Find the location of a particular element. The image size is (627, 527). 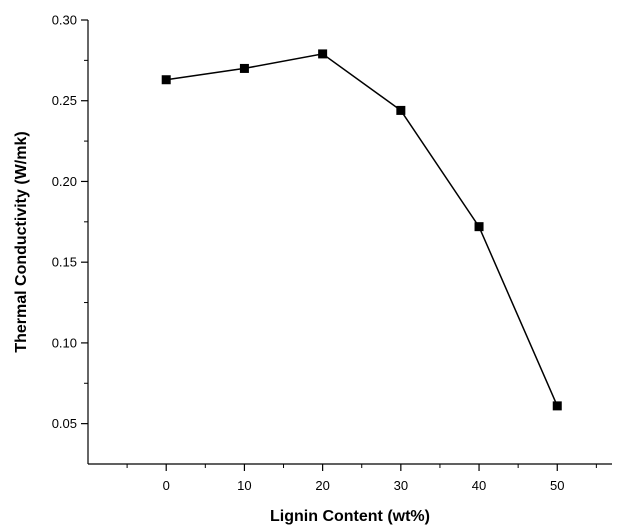

x-axis-title: Lignin Content (wt%) is located at coordinates (350, 516).